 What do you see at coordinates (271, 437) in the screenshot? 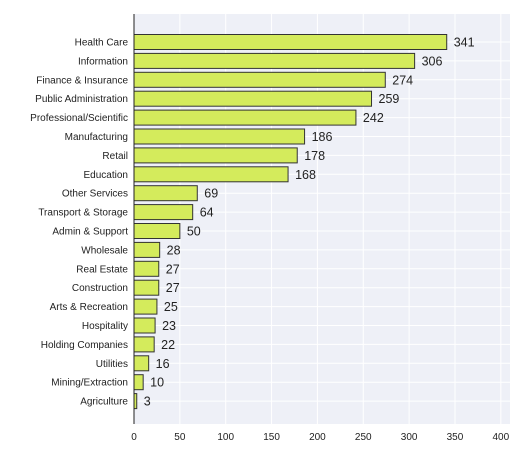
I see `x-tick-label-3: 150` at bounding box center [271, 437].